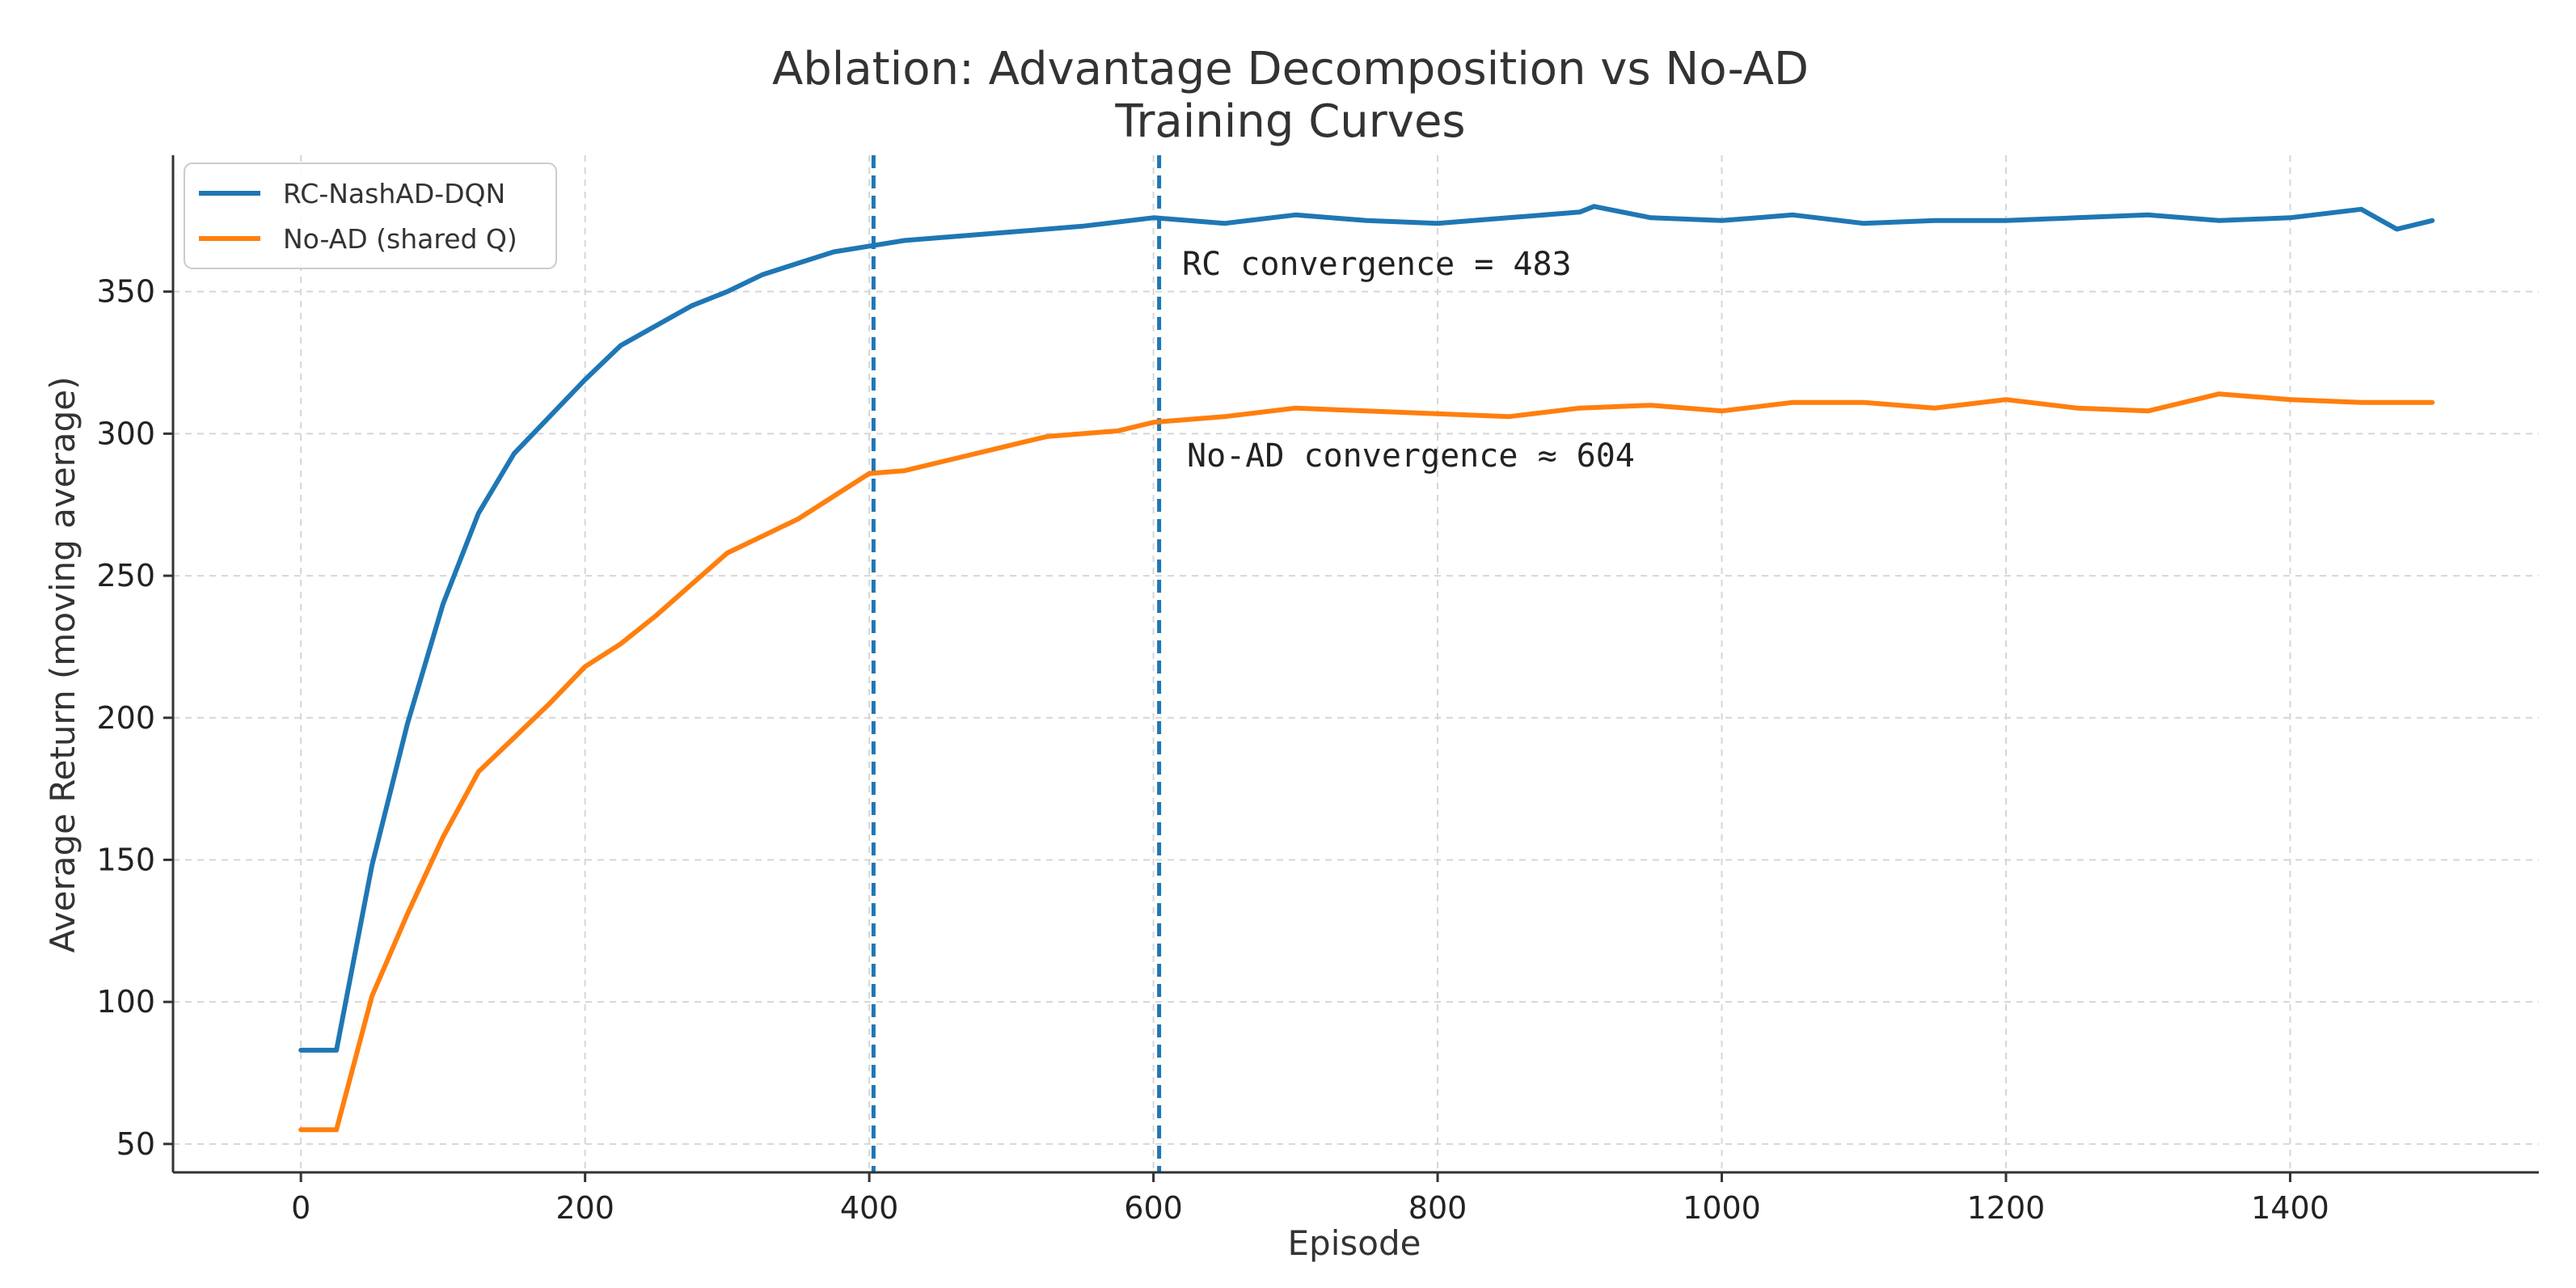  I want to click on y-tick-label: 100, so click(125, 1002).